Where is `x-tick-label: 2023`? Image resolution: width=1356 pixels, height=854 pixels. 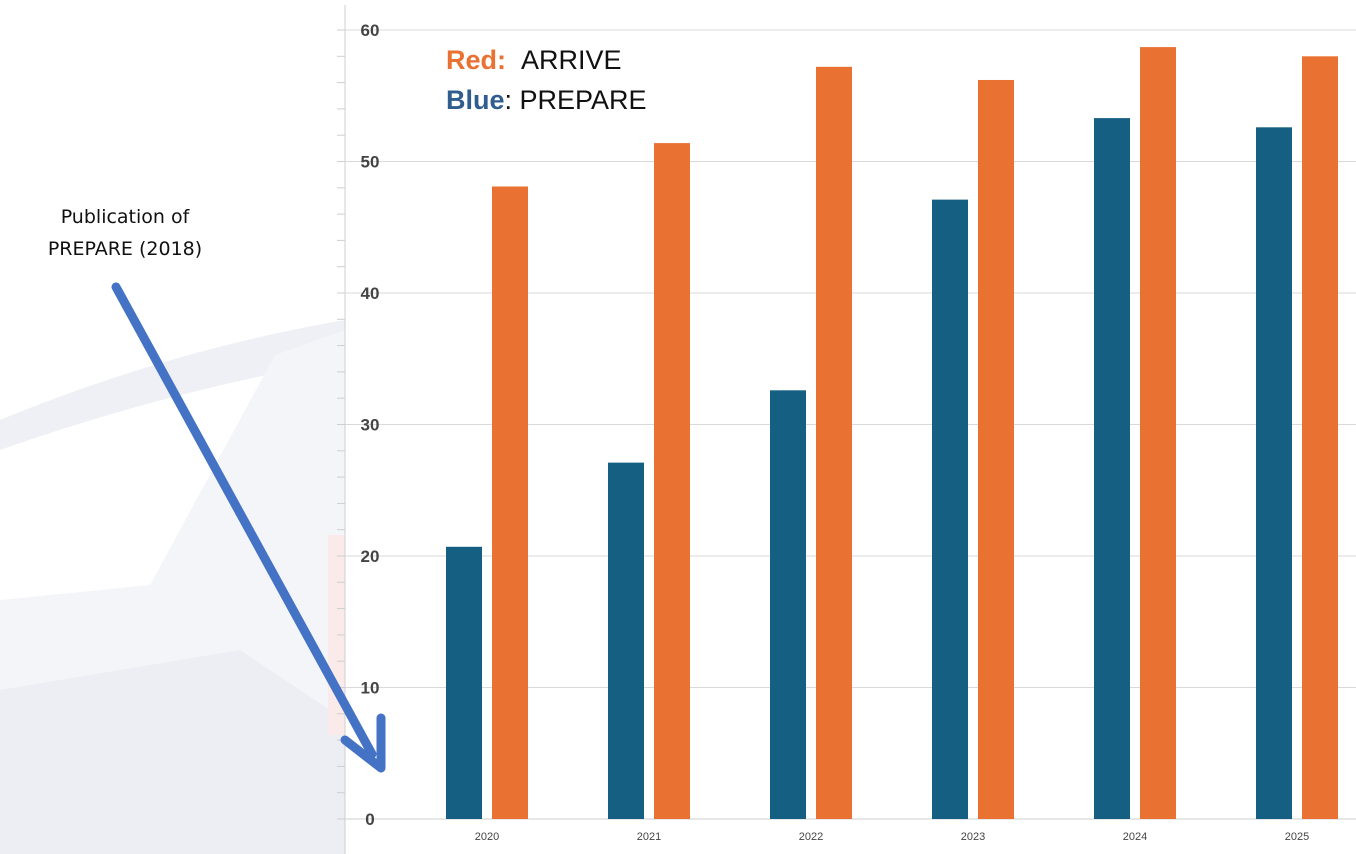 x-tick-label: 2023 is located at coordinates (973, 837).